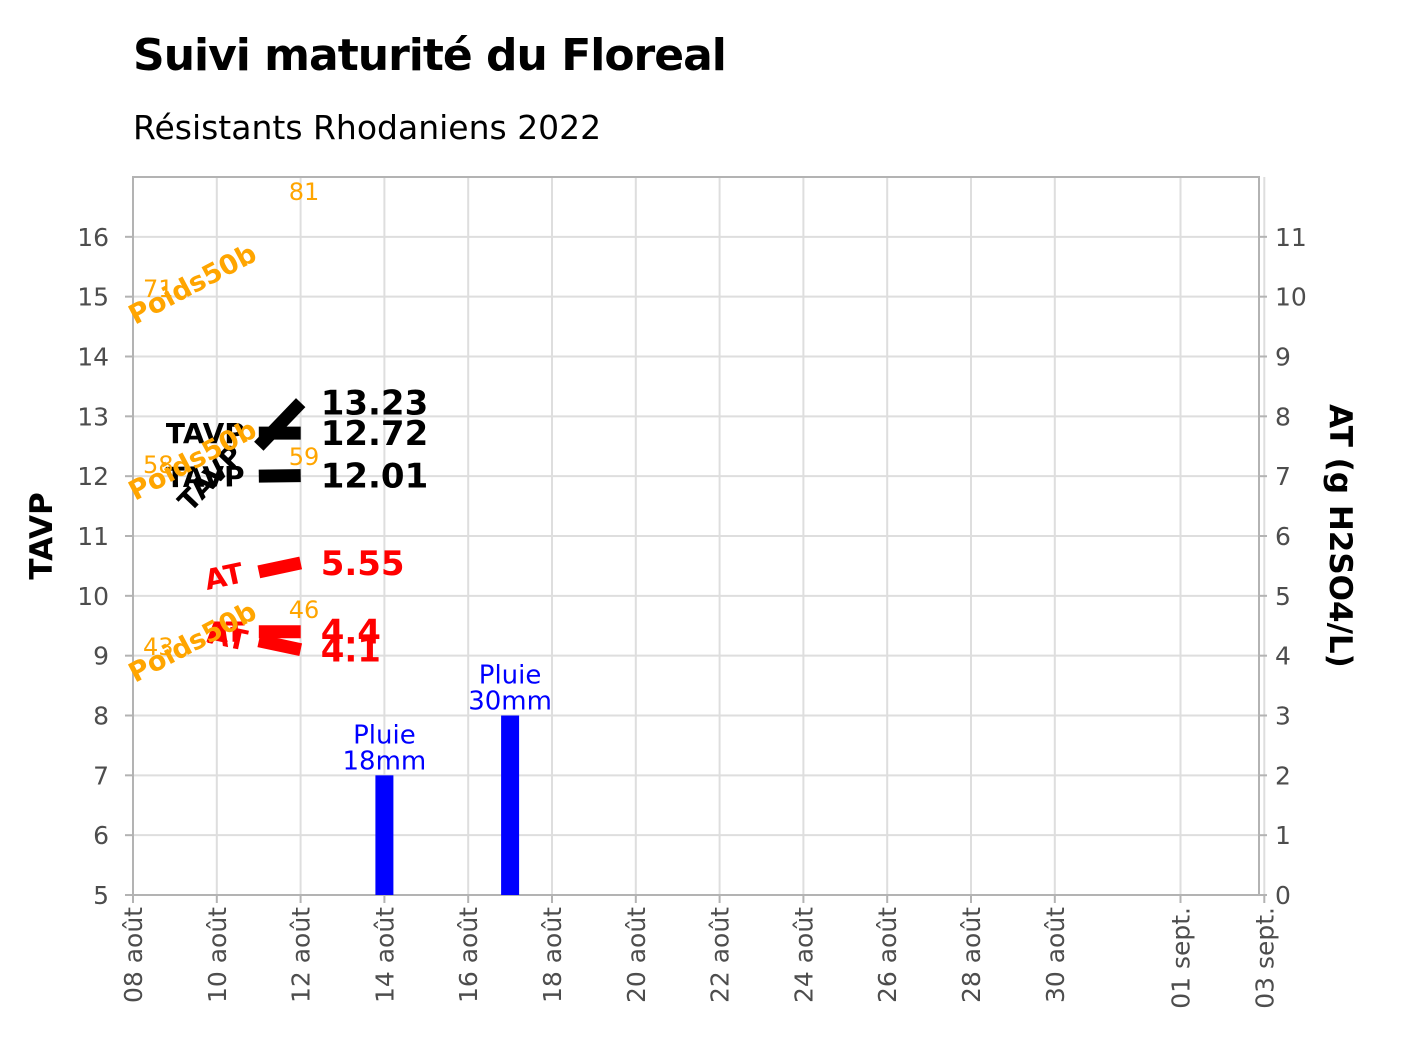 This screenshot has height=1062, width=1417. What do you see at coordinates (1291, 237) in the screenshot?
I see `y2-tick-label: 11` at bounding box center [1291, 237].